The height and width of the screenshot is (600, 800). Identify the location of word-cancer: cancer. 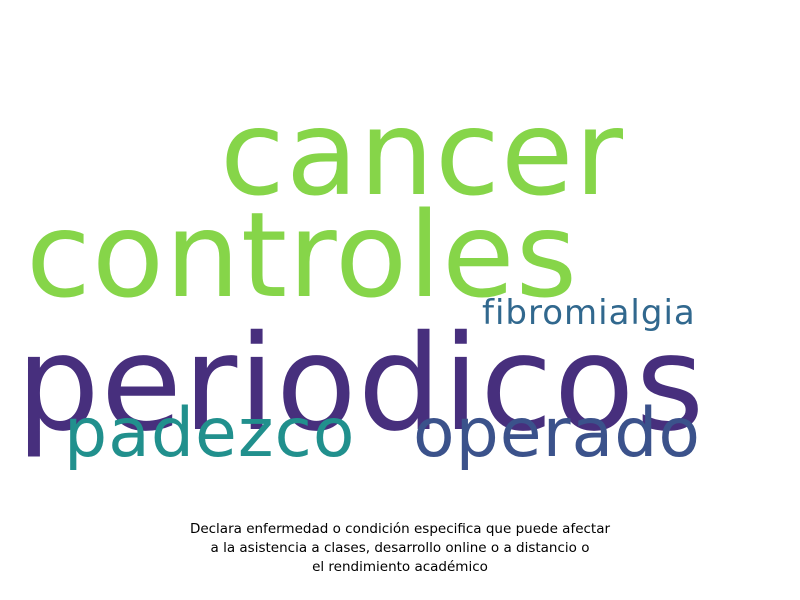
(422, 153).